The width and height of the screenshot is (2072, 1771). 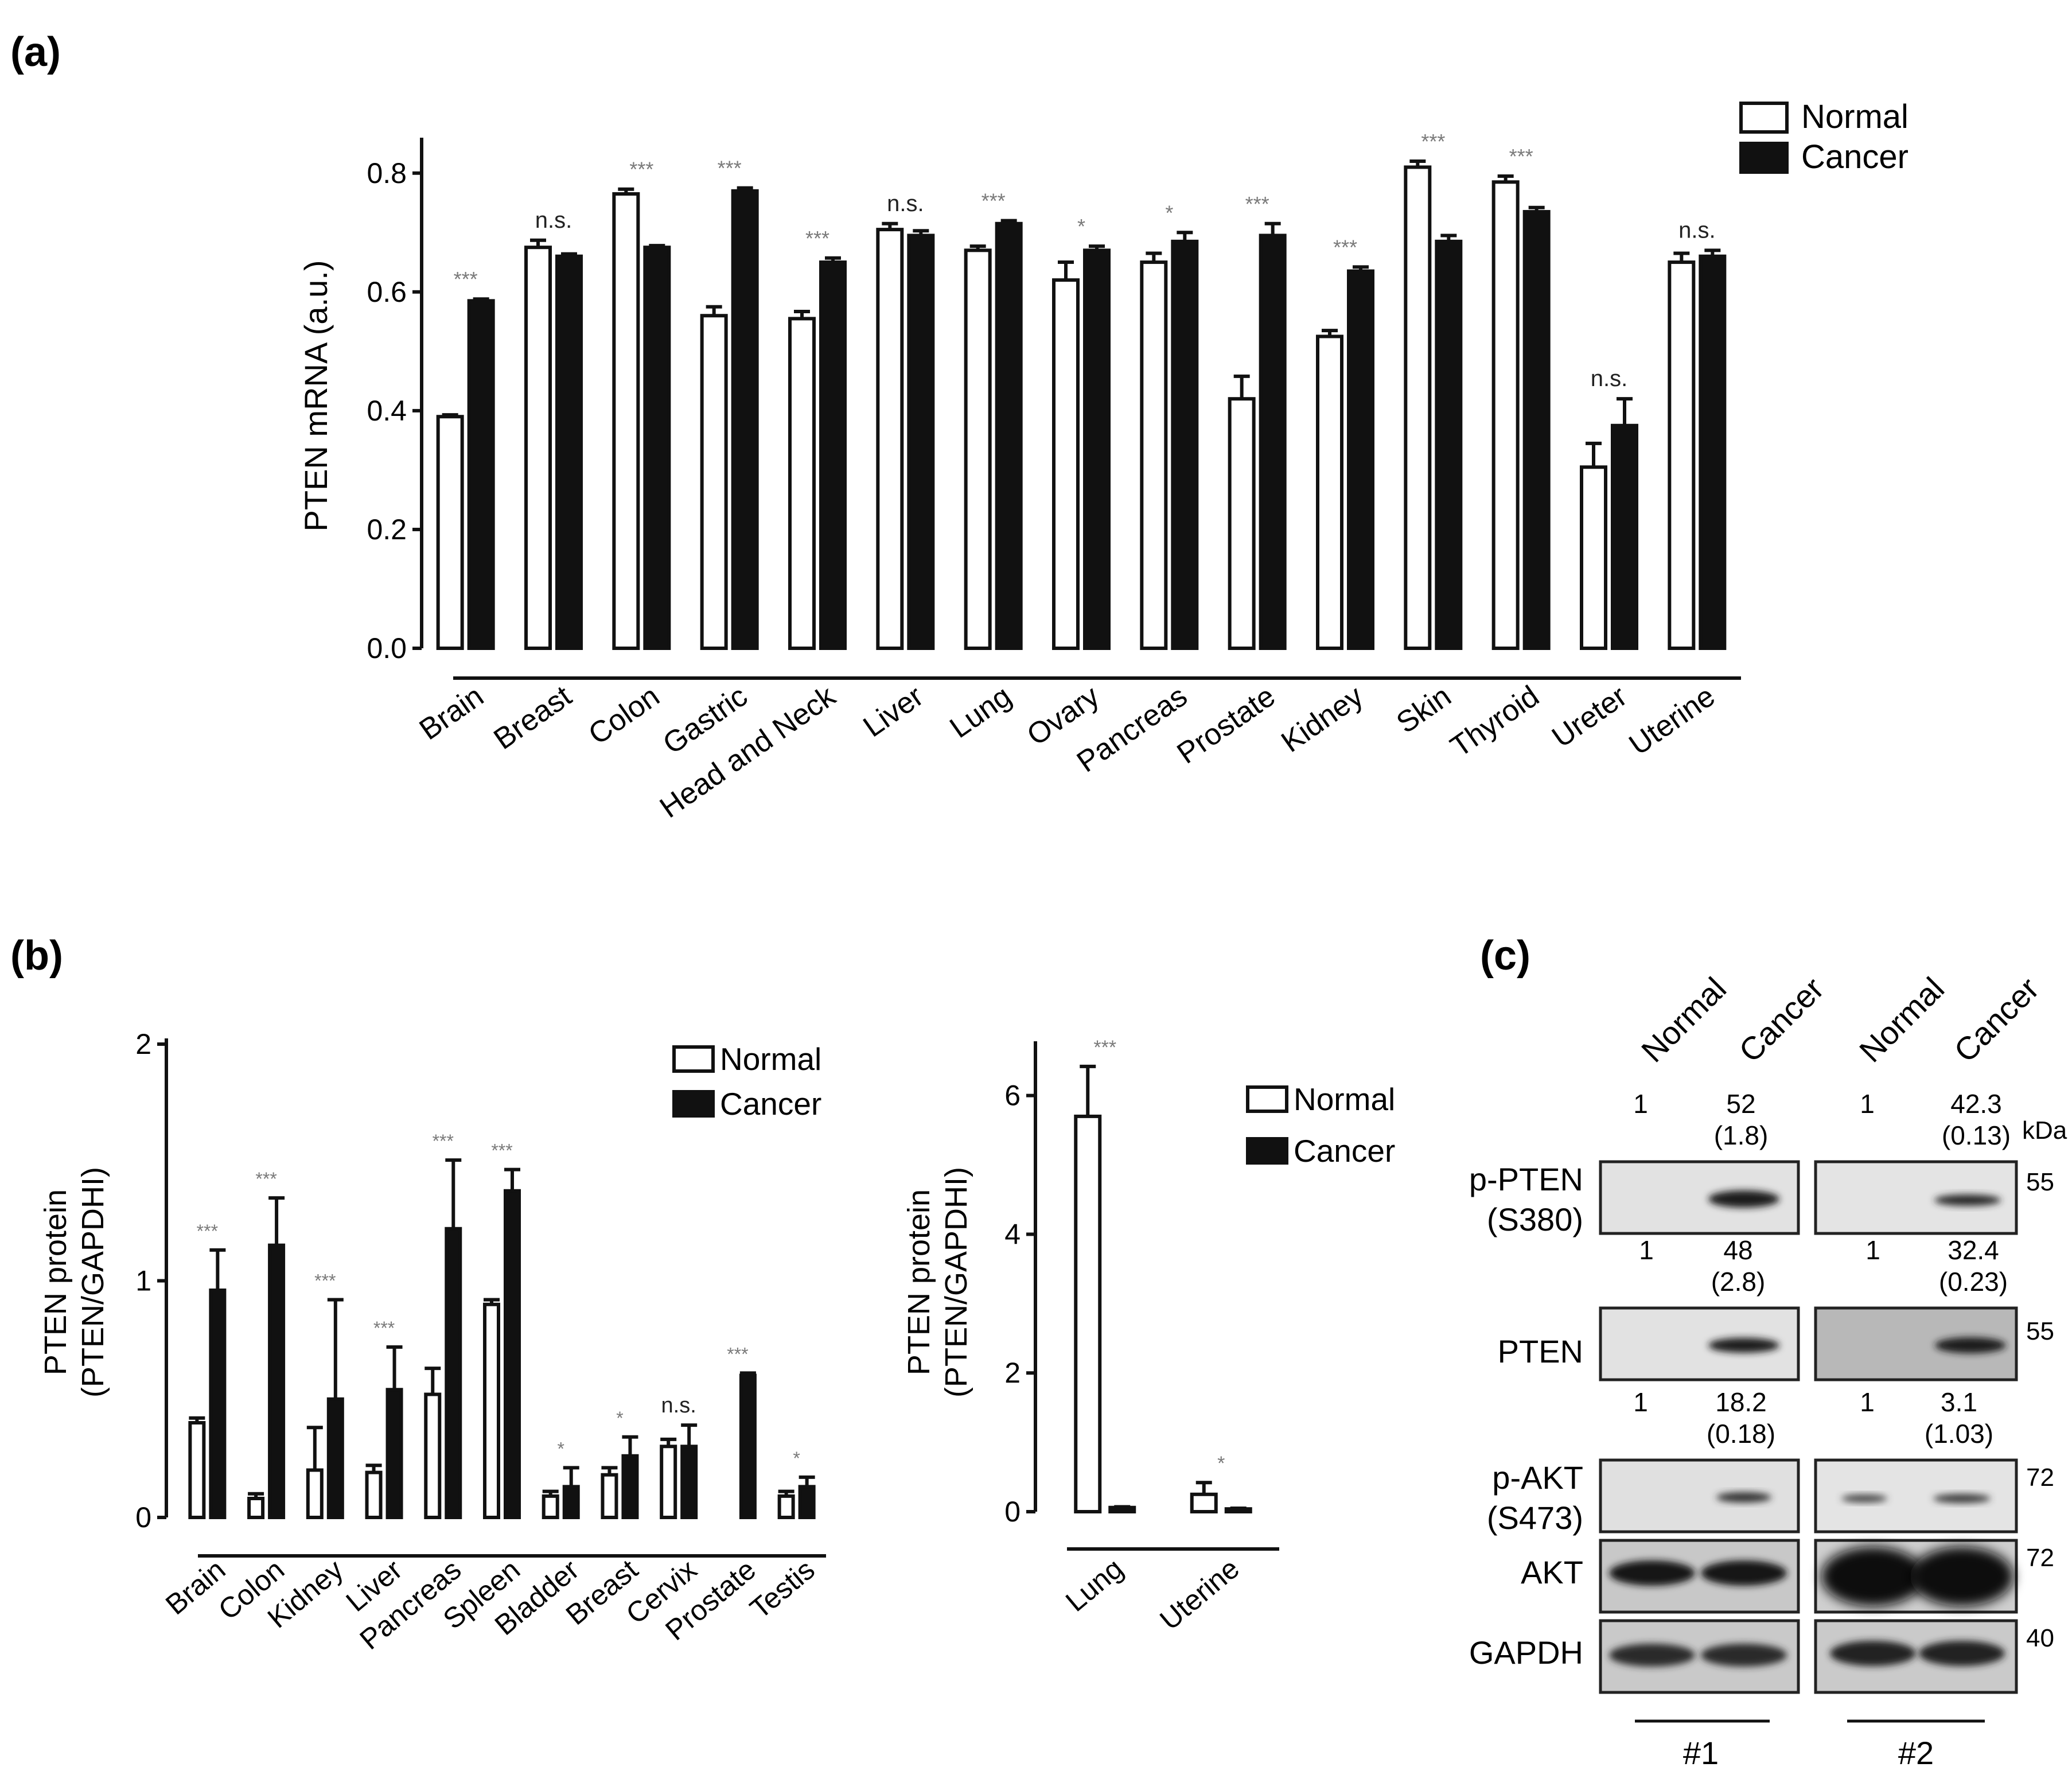 I want to click on blot-row-label: AKT, so click(x=1552, y=1572).